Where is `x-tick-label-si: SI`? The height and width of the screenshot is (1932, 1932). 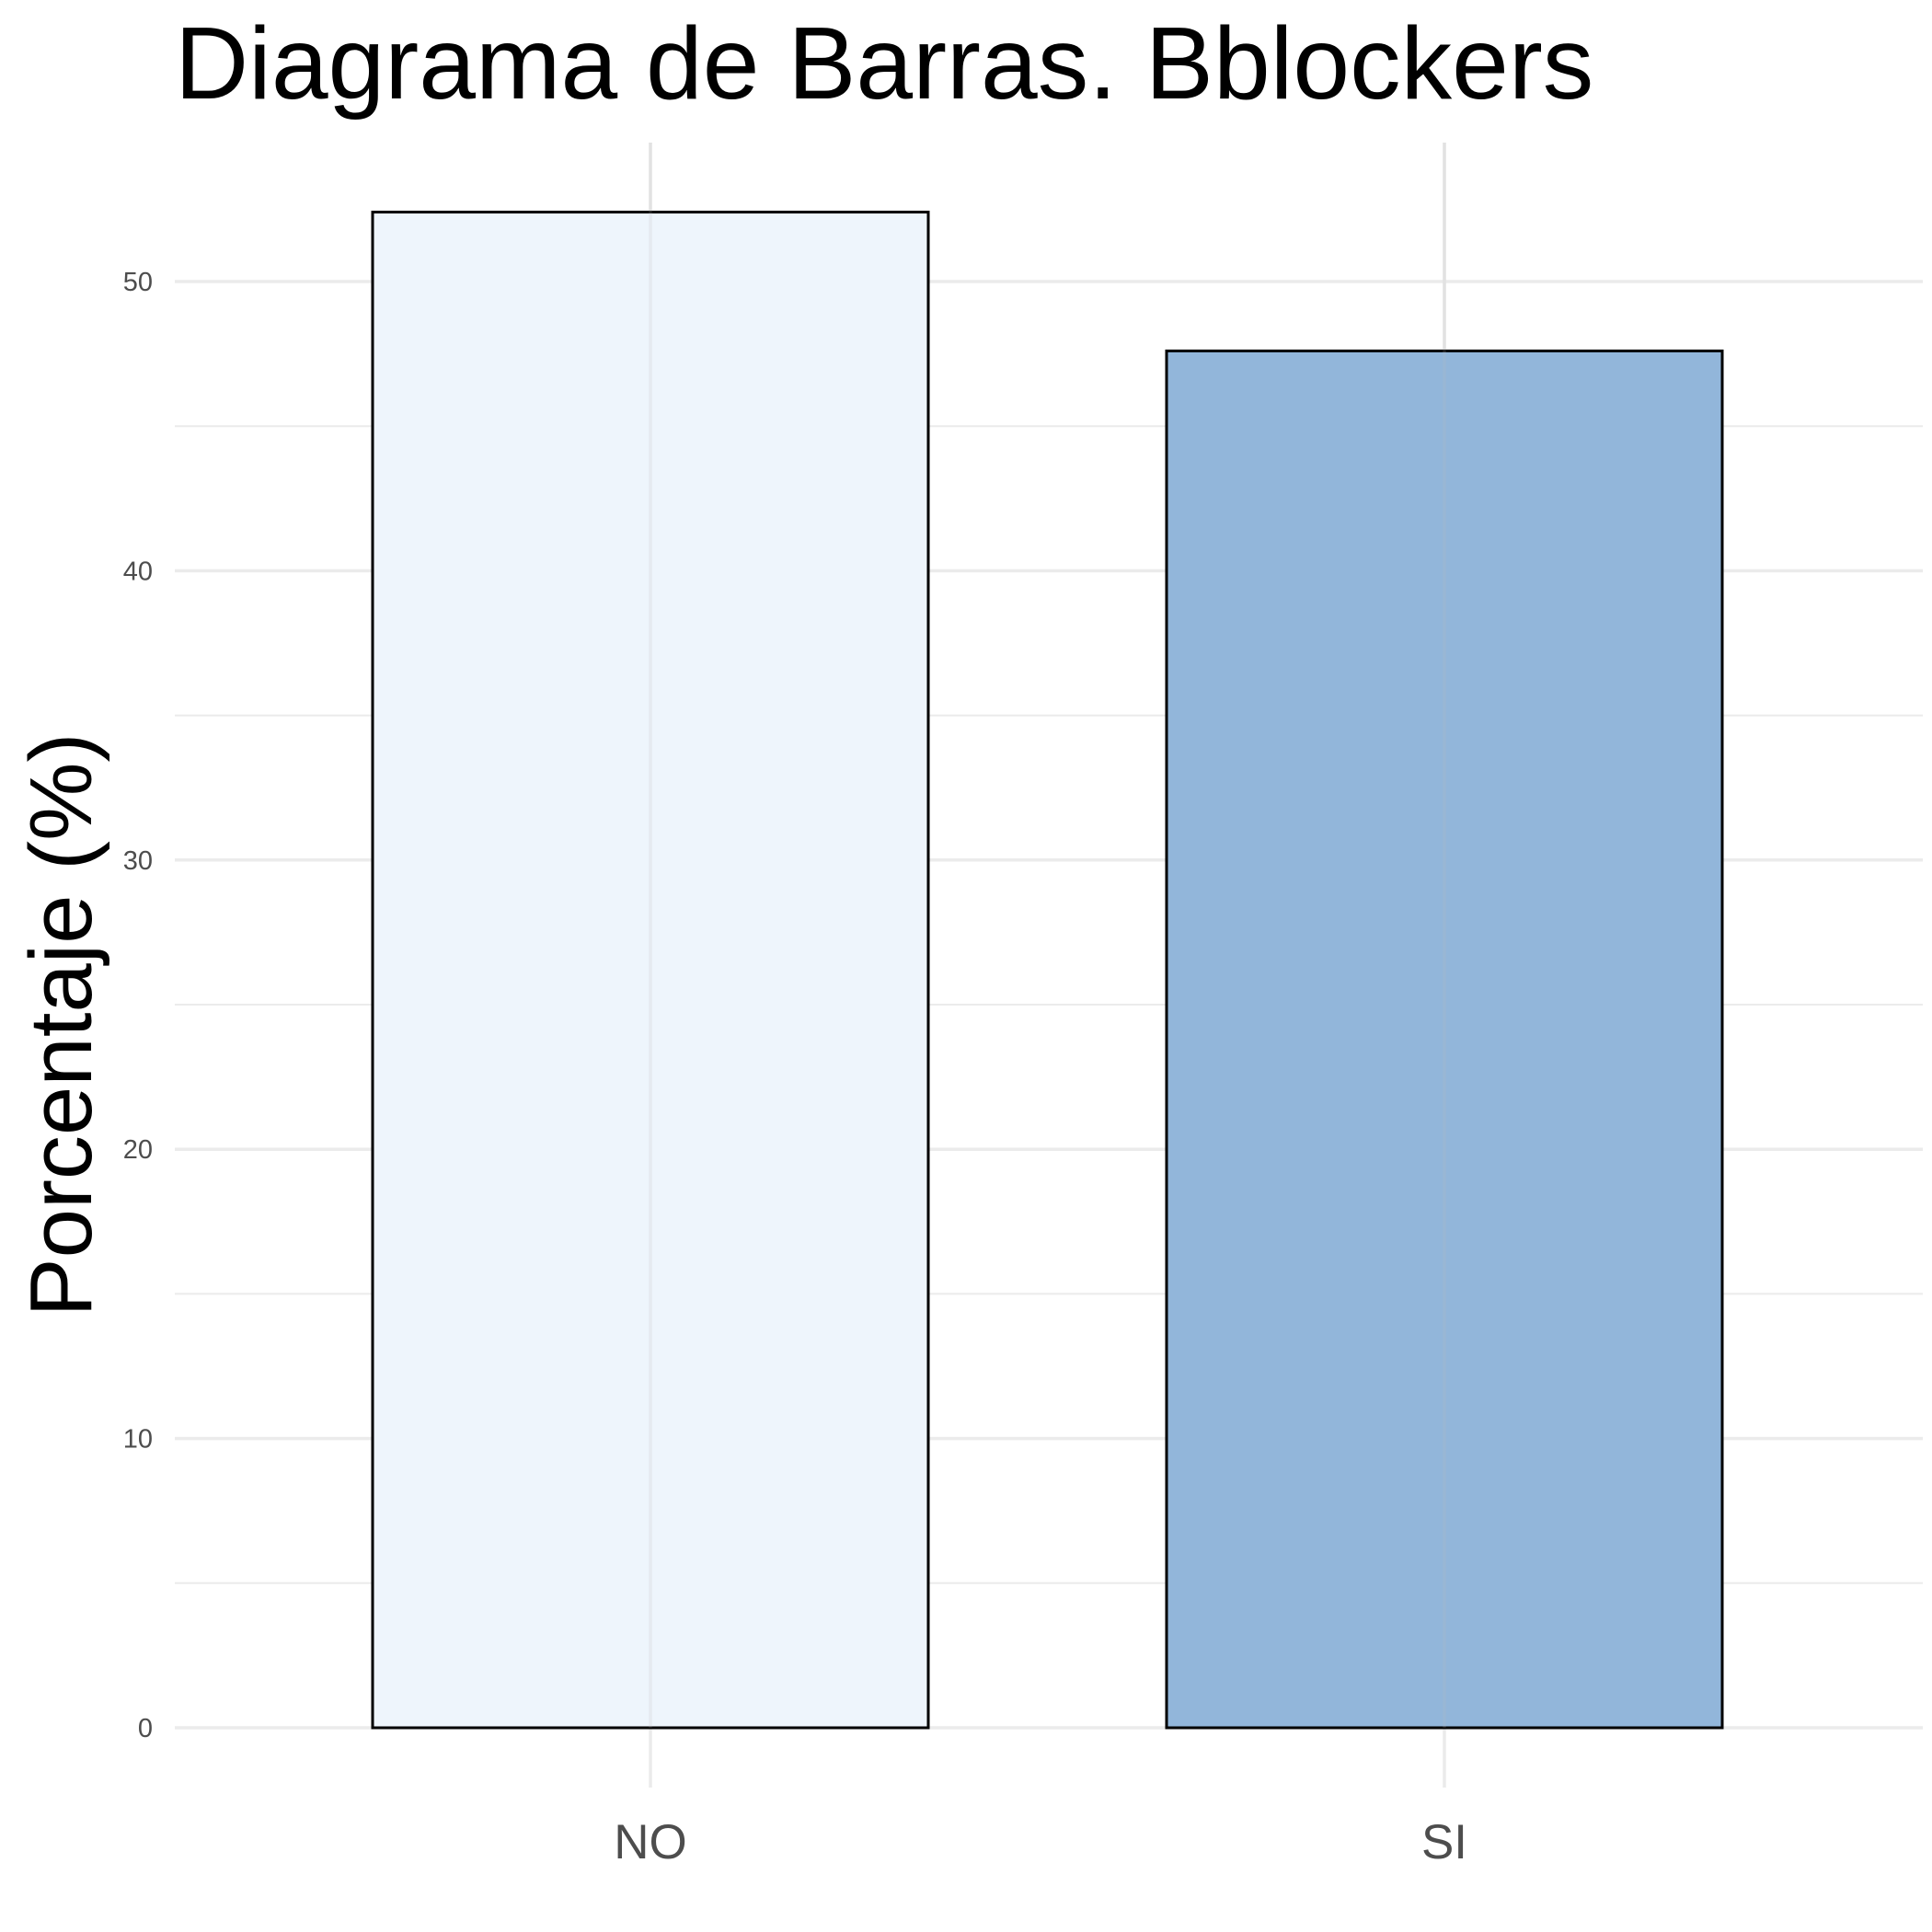
x-tick-label-si: SI is located at coordinates (1444, 1842).